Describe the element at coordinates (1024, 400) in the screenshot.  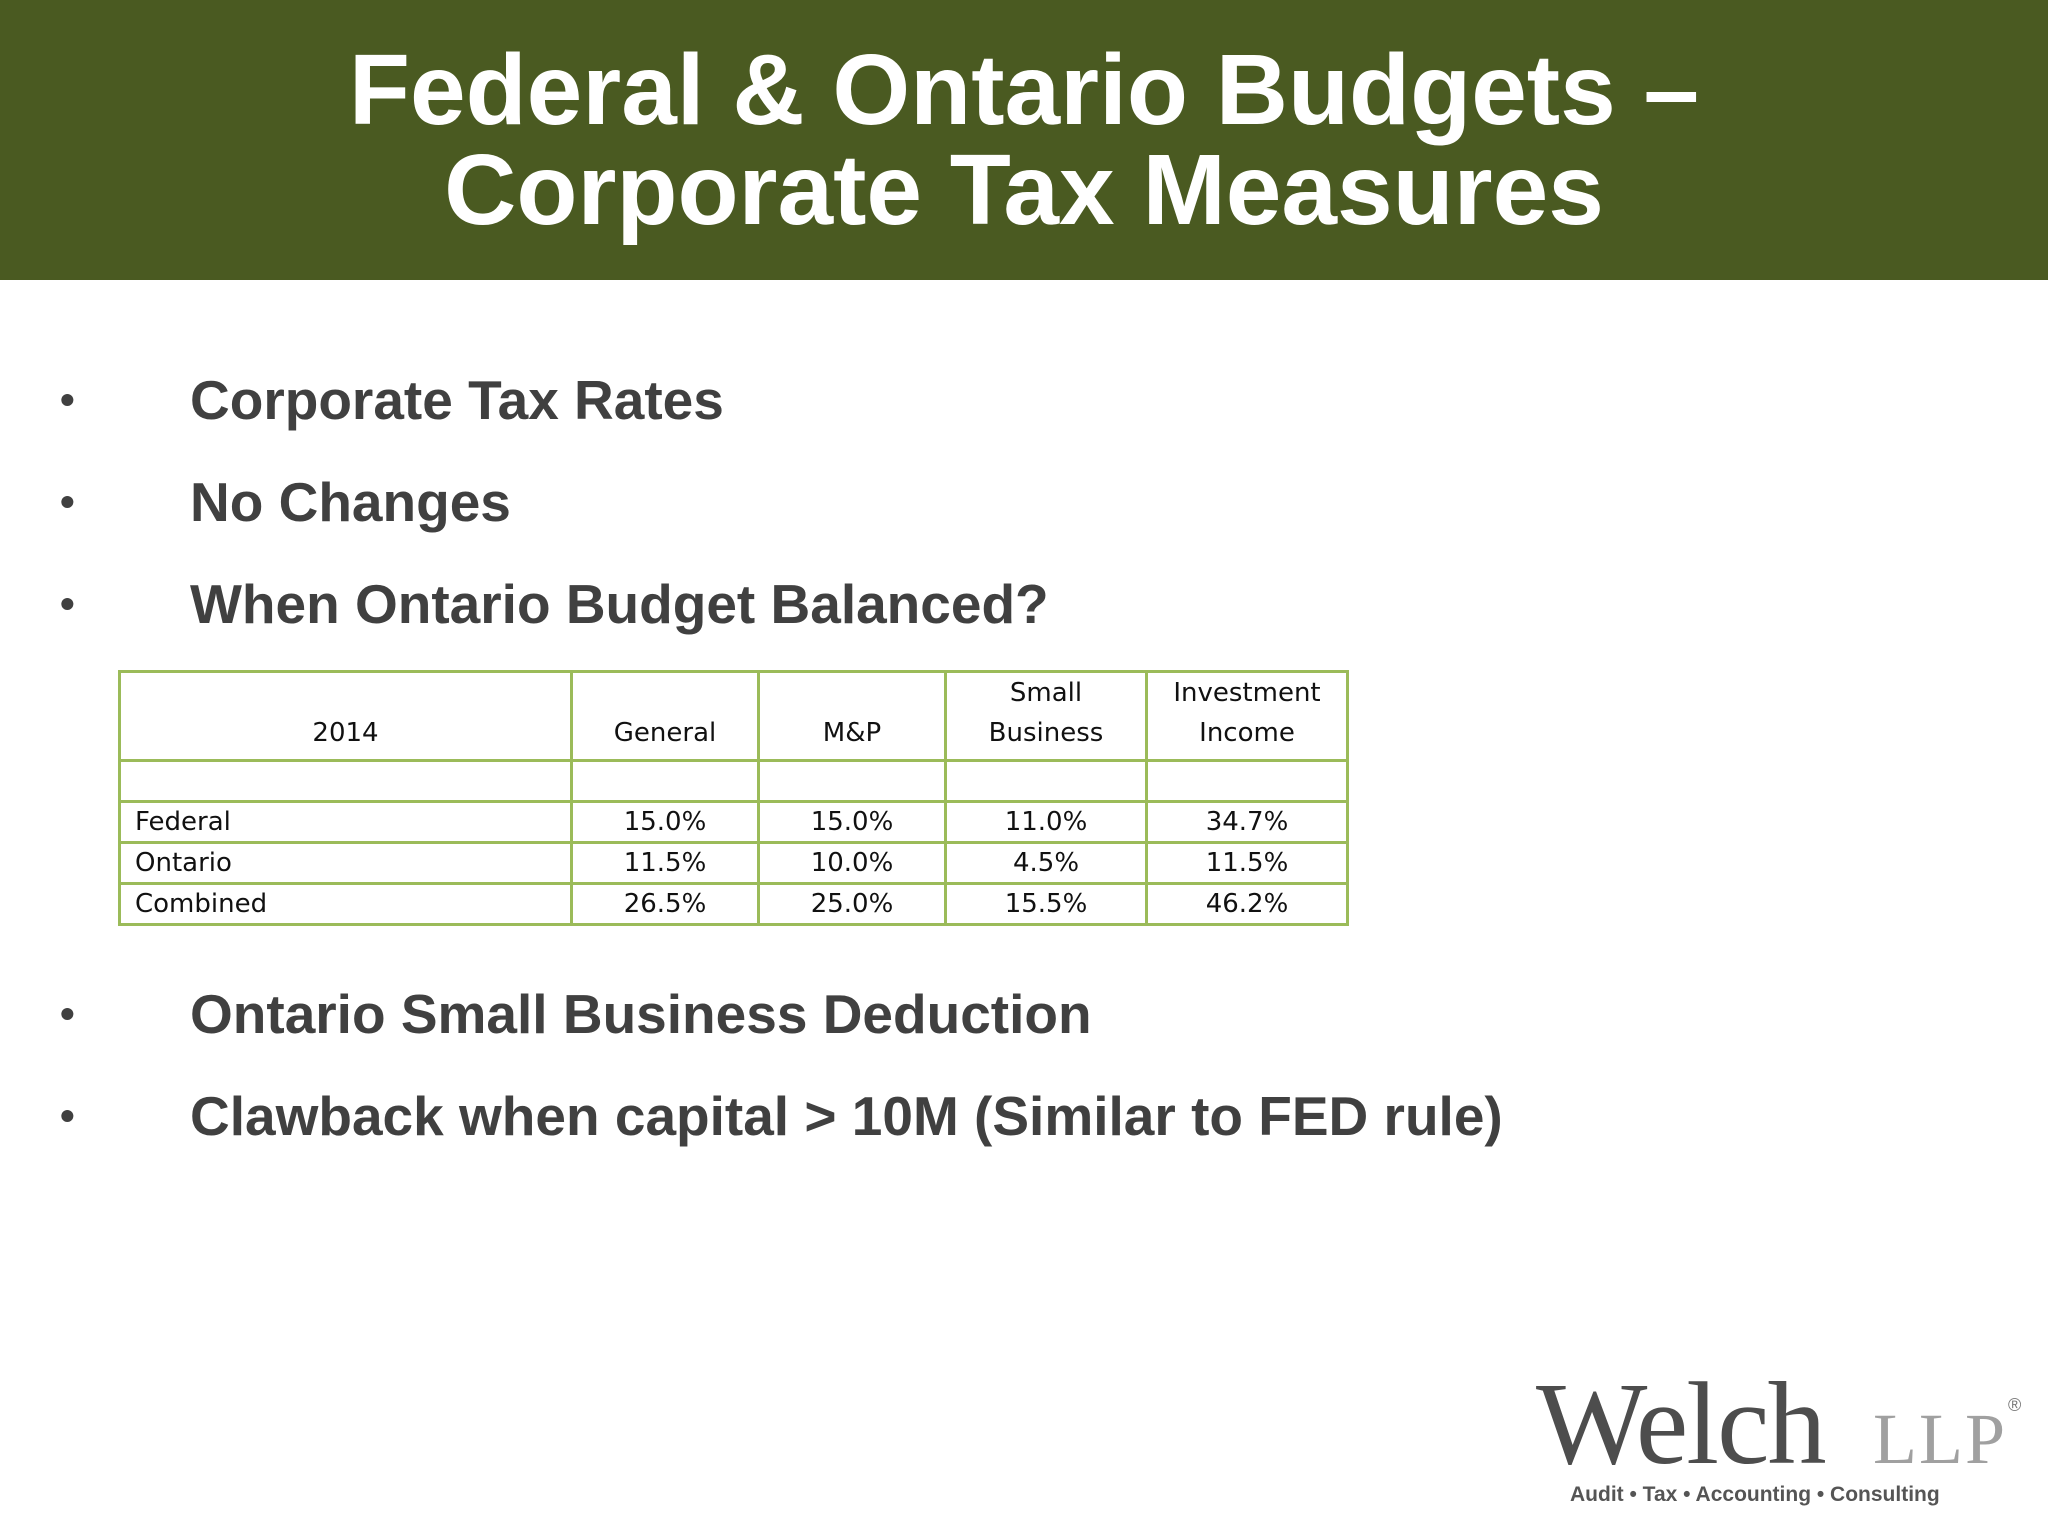
I see `bullet-item: • Corporate Tax Rates` at that location.